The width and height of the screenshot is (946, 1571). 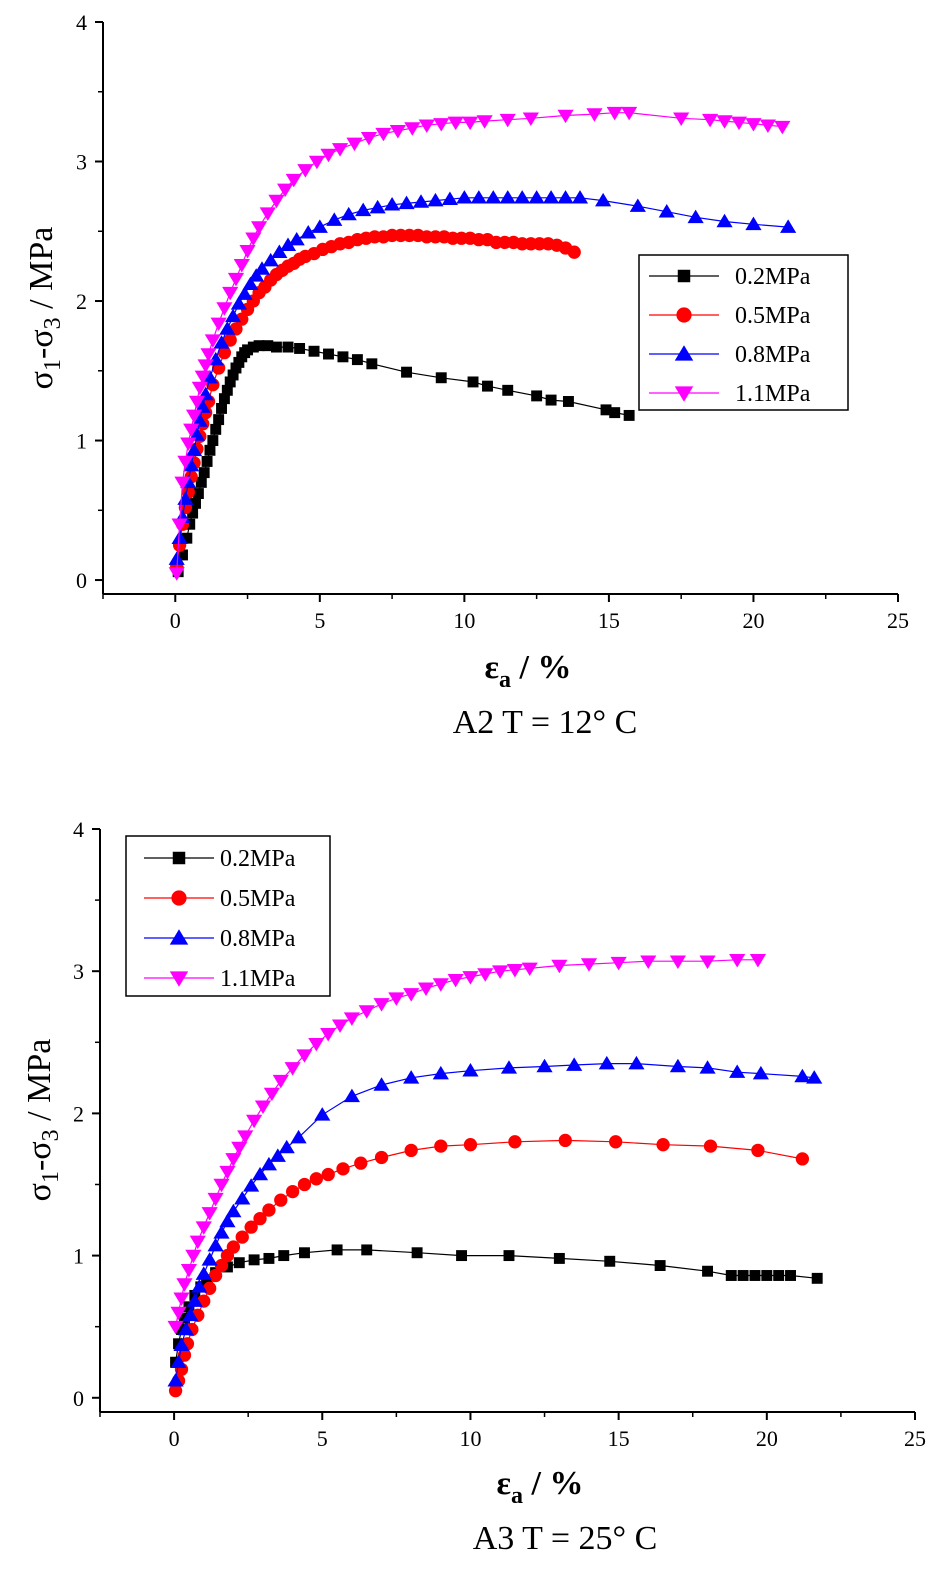 I want to click on series-0.8MPa, so click(x=495, y=1221).